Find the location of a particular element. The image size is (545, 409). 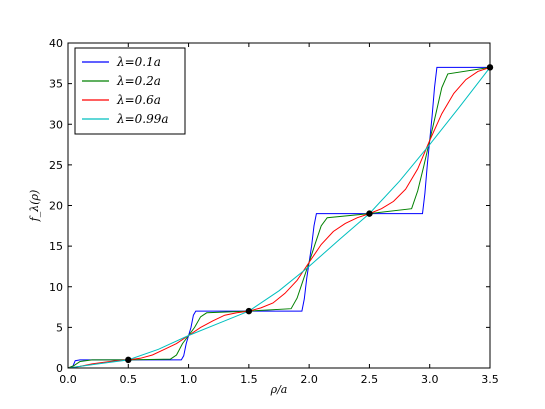

legend-label-0: λ=0.1a is located at coordinates (138, 62).